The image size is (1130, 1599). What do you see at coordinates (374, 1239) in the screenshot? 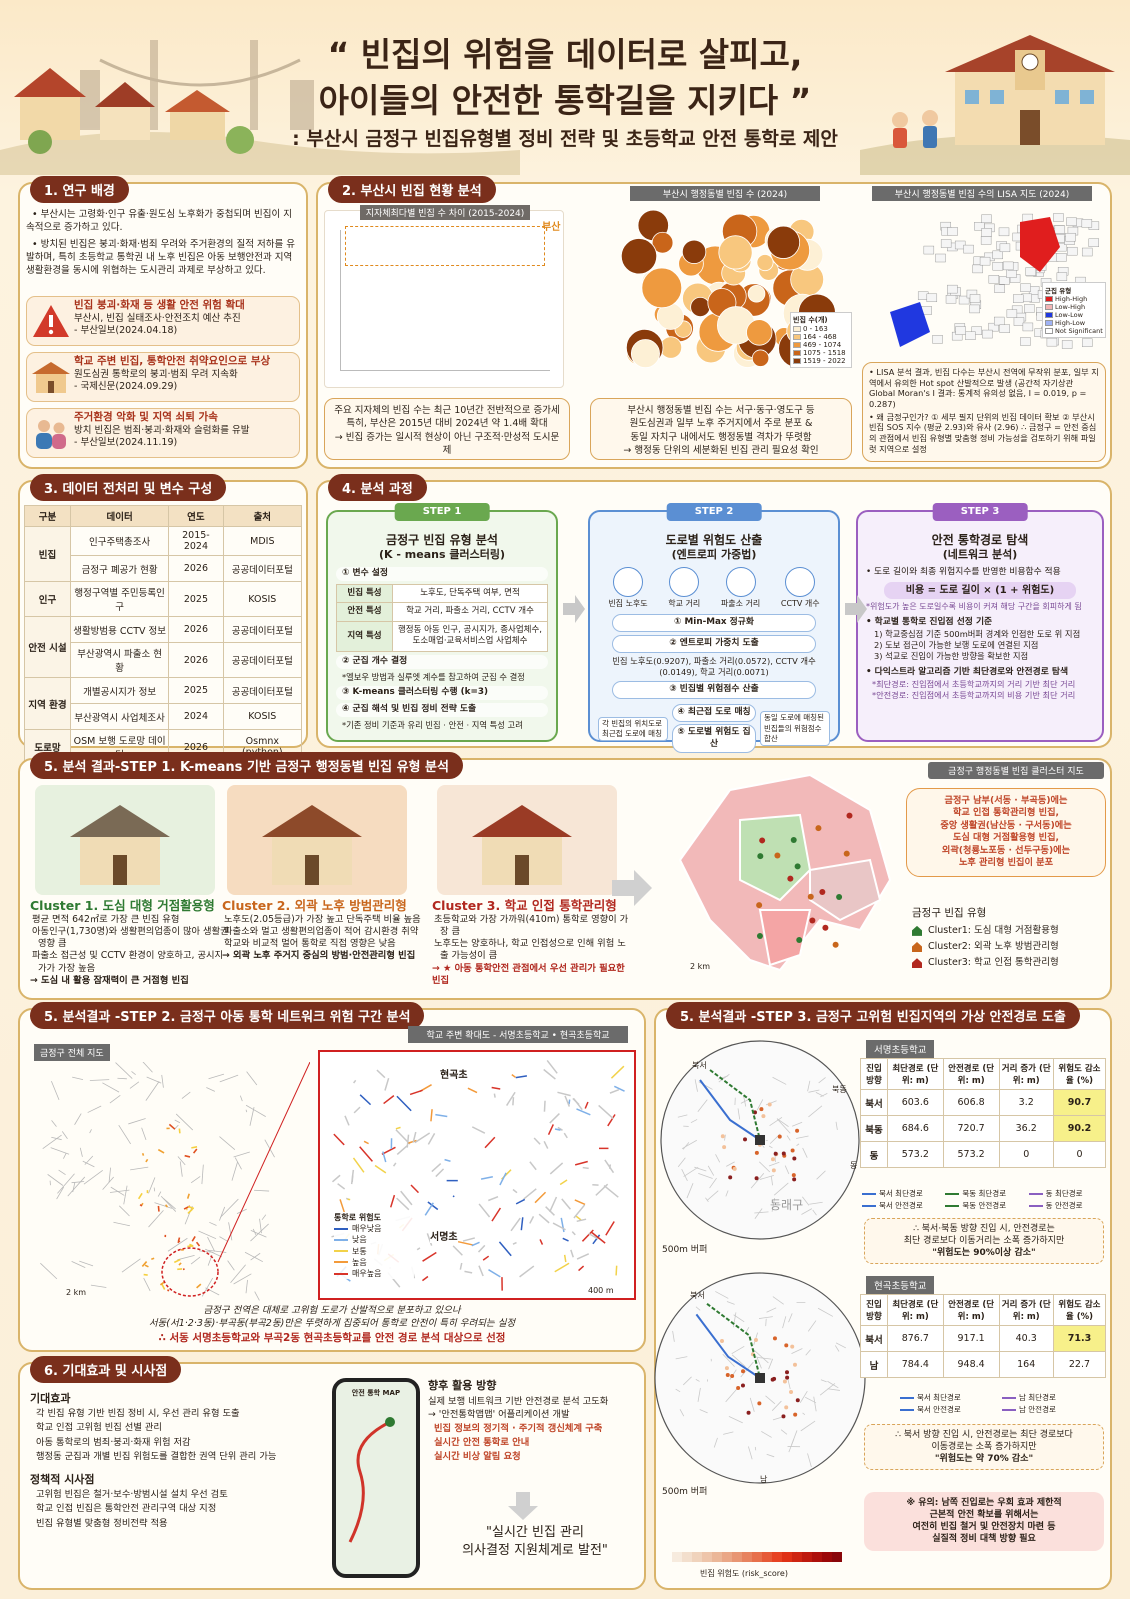
I see `legend-item: 낮음` at bounding box center [374, 1239].